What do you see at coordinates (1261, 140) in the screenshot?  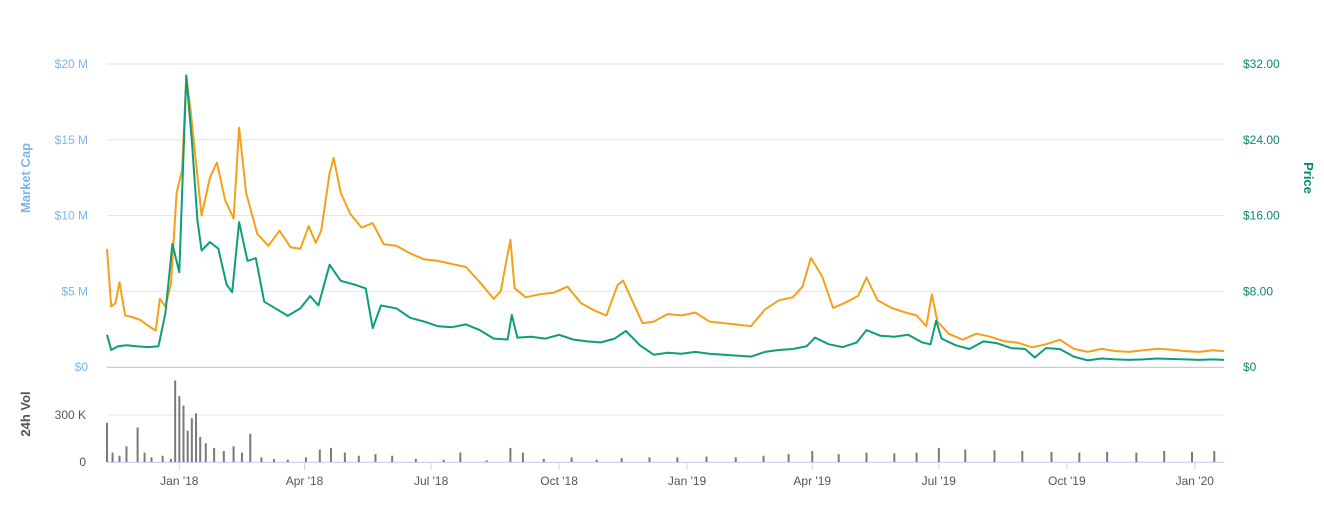 I see `price-tick-label: $24.00` at bounding box center [1261, 140].